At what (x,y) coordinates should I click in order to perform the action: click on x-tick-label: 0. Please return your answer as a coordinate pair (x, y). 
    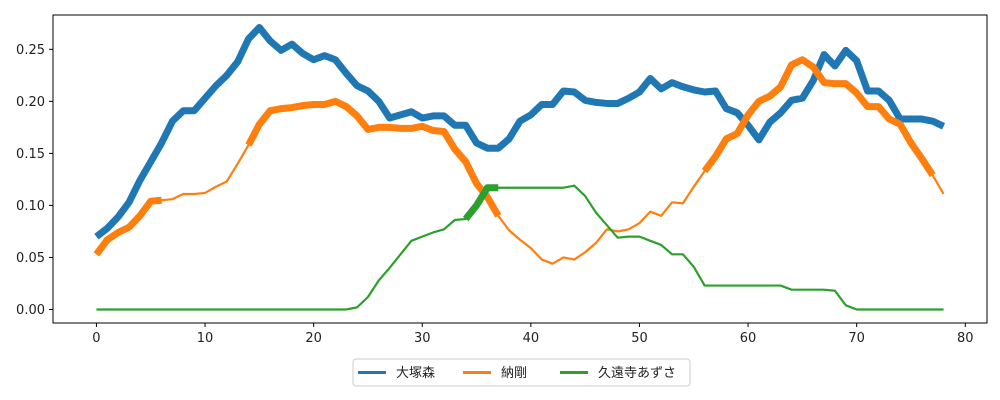
    Looking at the image, I should click on (96, 338).